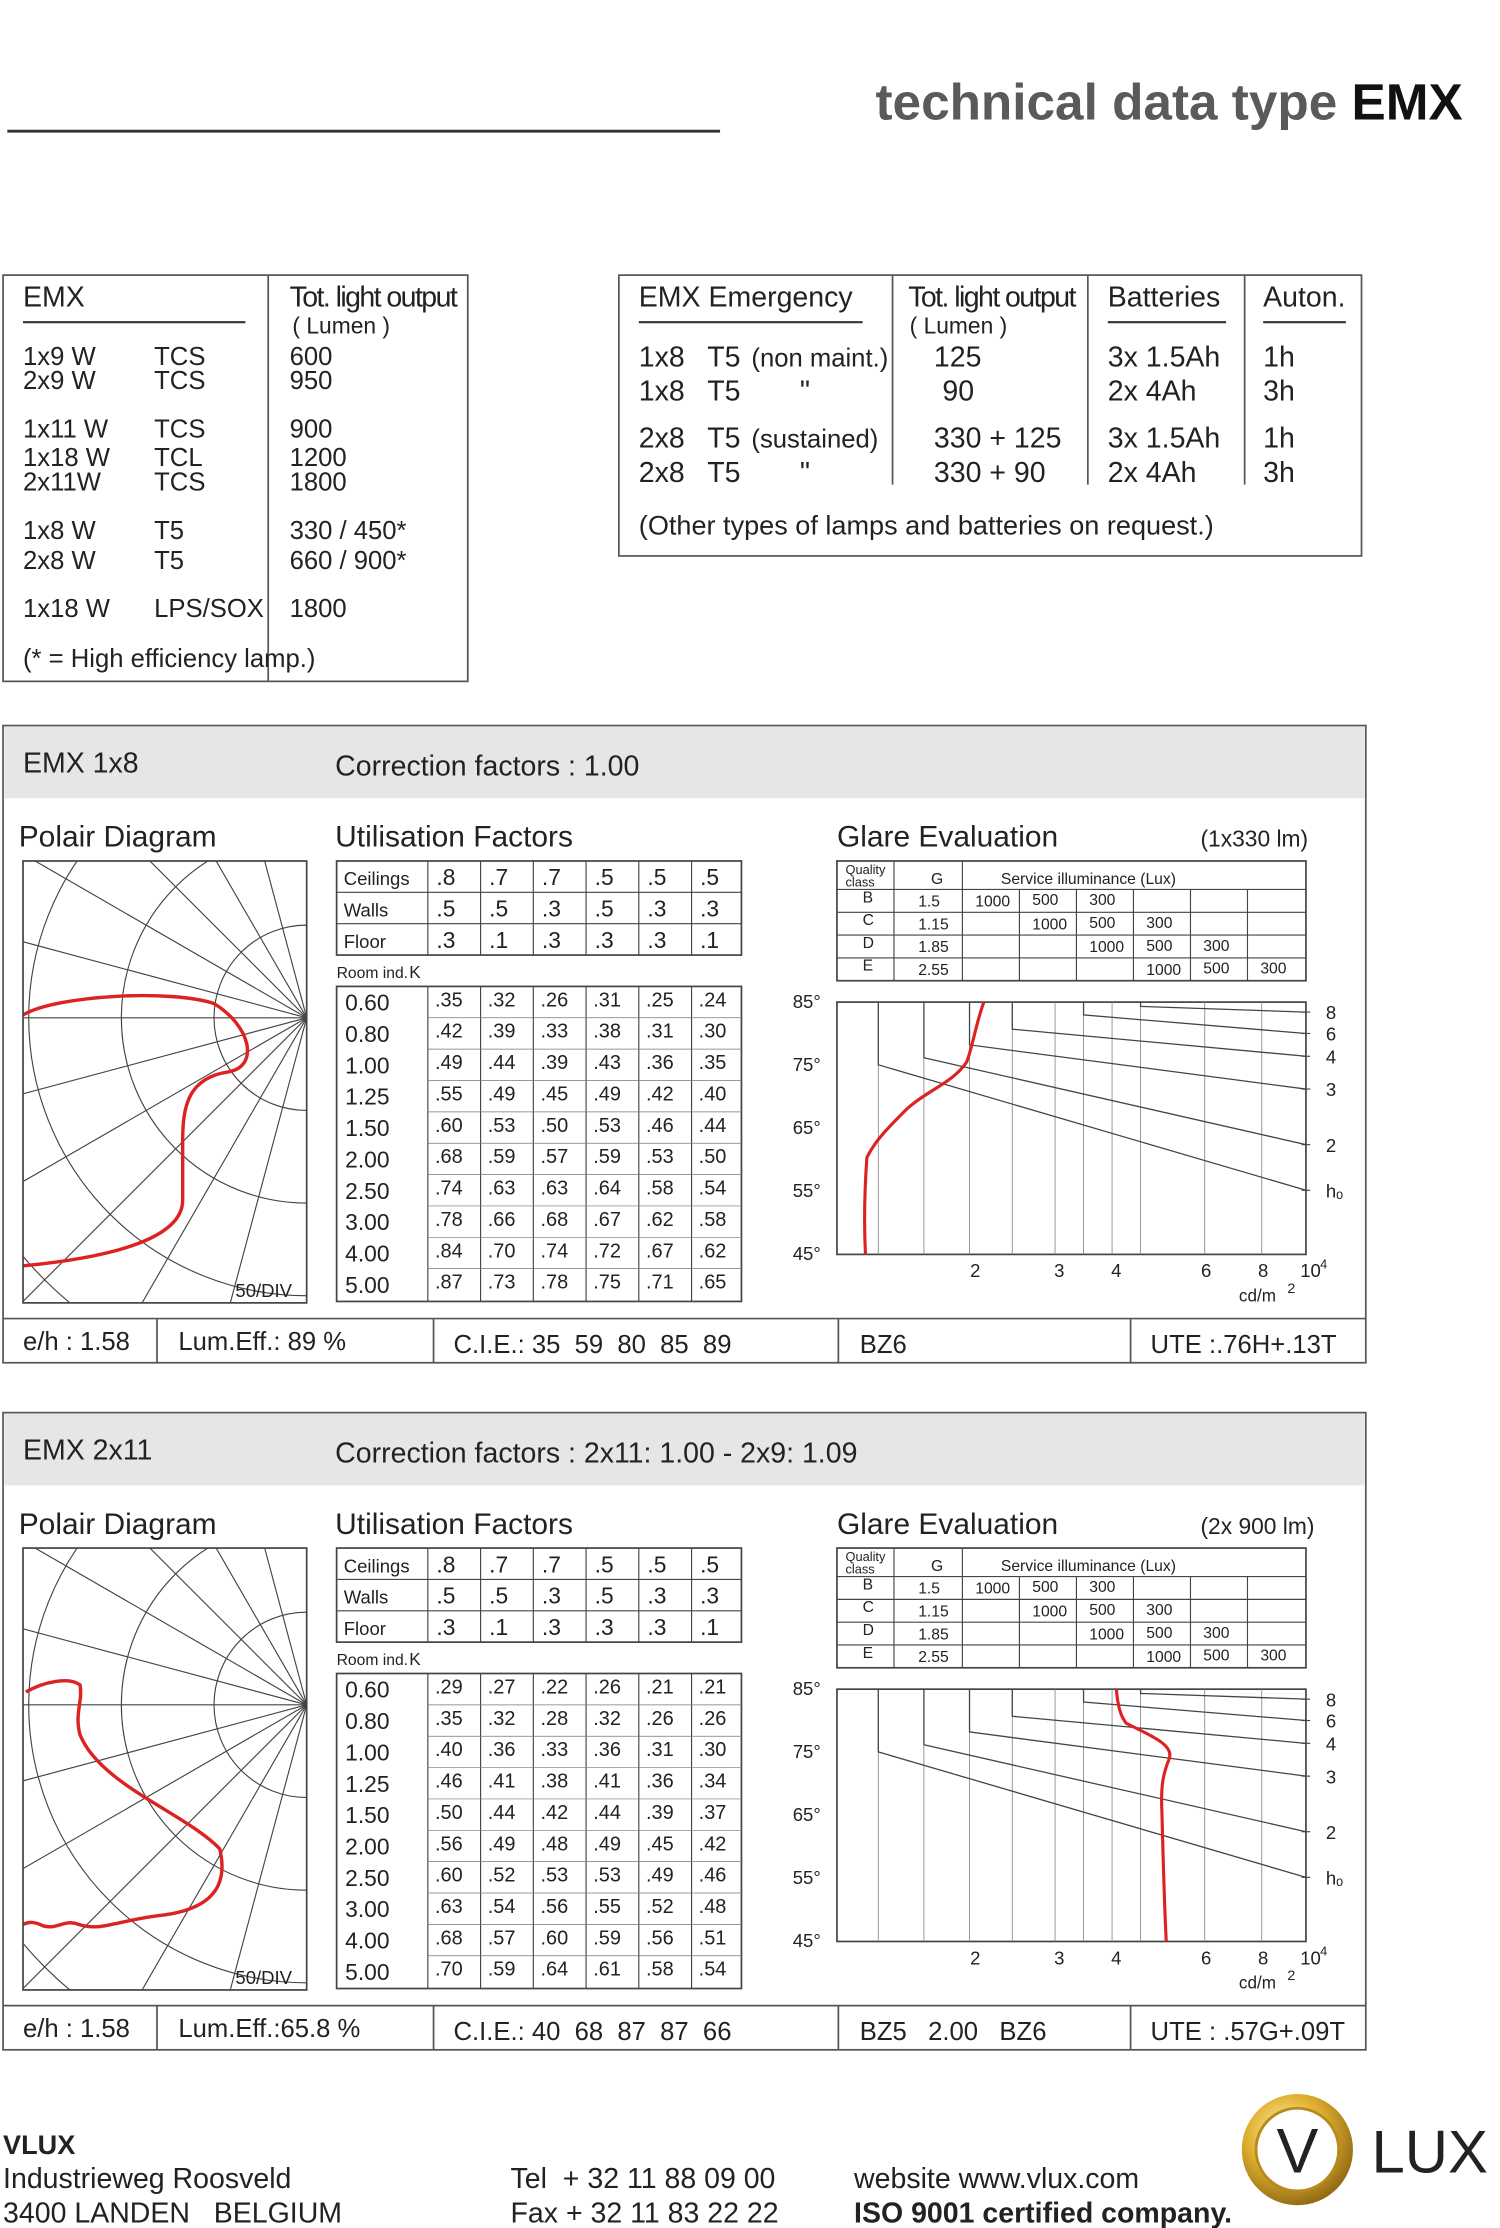 Image resolution: width=1500 pixels, height=2228 pixels. Describe the element at coordinates (554, 1844) in the screenshot. I see `util-factor: .48` at that location.